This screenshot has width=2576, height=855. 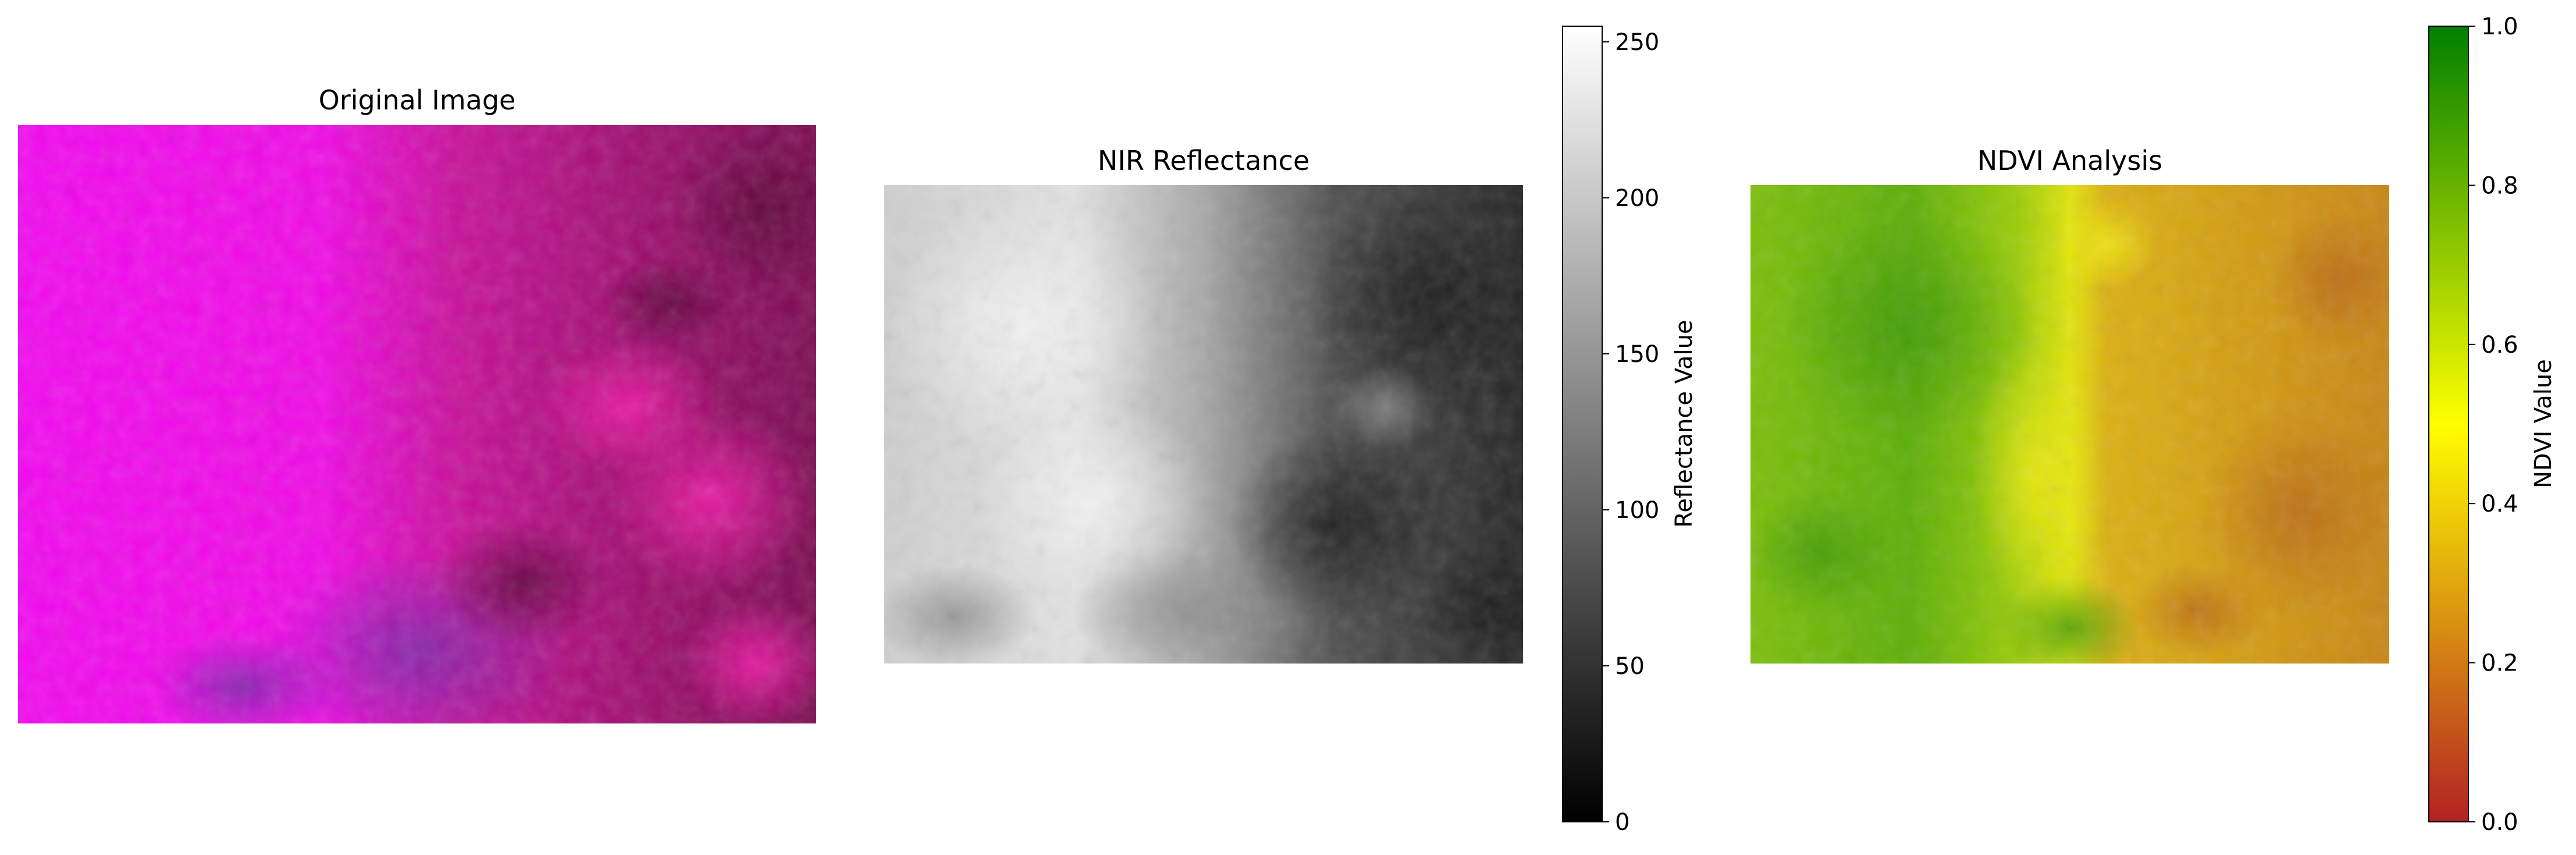 I want to click on panel-title-nir: NIR Reflectance, so click(x=1204, y=160).